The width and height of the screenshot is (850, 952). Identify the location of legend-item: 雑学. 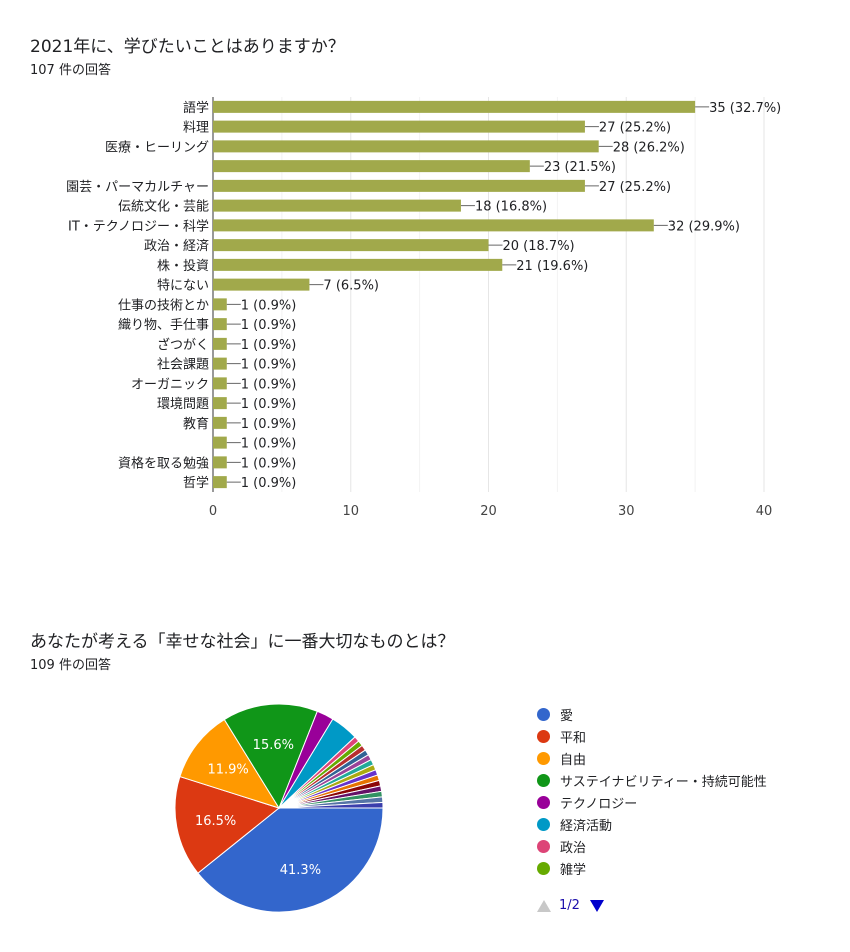
(652, 868).